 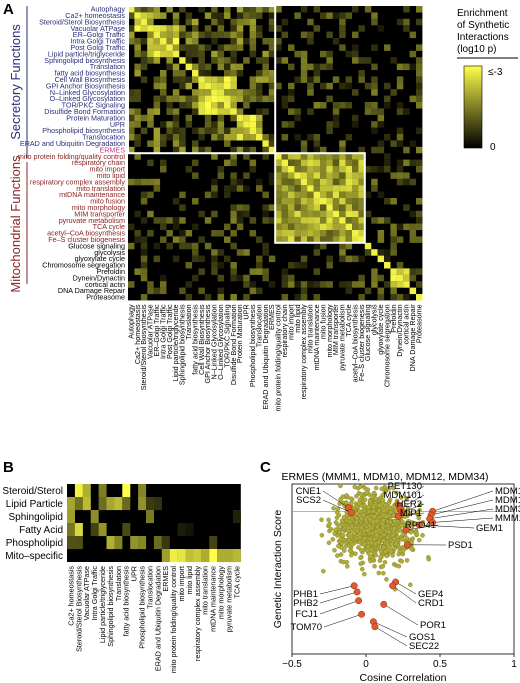 What do you see at coordinates (386, 345) in the screenshot?
I see `heatmap-a-column-label: Chromosome segregation` at bounding box center [386, 345].